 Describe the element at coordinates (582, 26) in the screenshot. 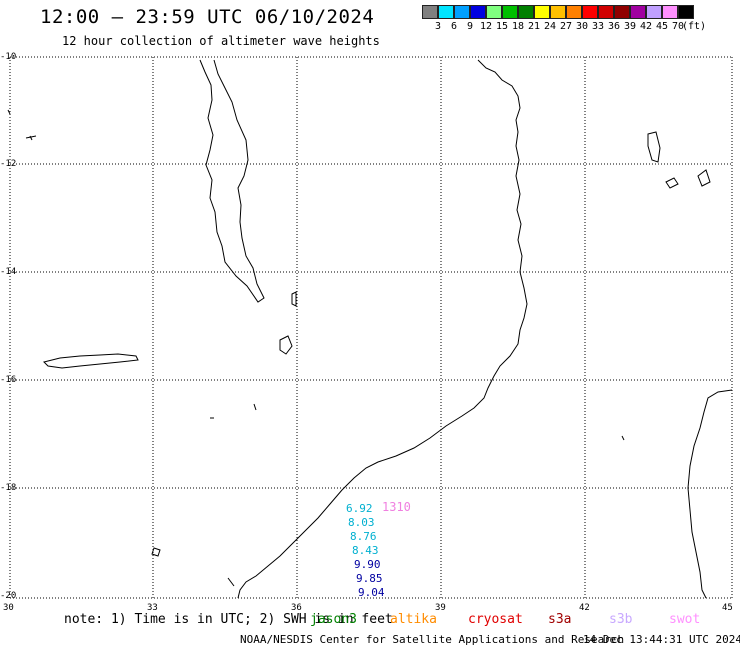

I see `colorbar-label: 30` at that location.